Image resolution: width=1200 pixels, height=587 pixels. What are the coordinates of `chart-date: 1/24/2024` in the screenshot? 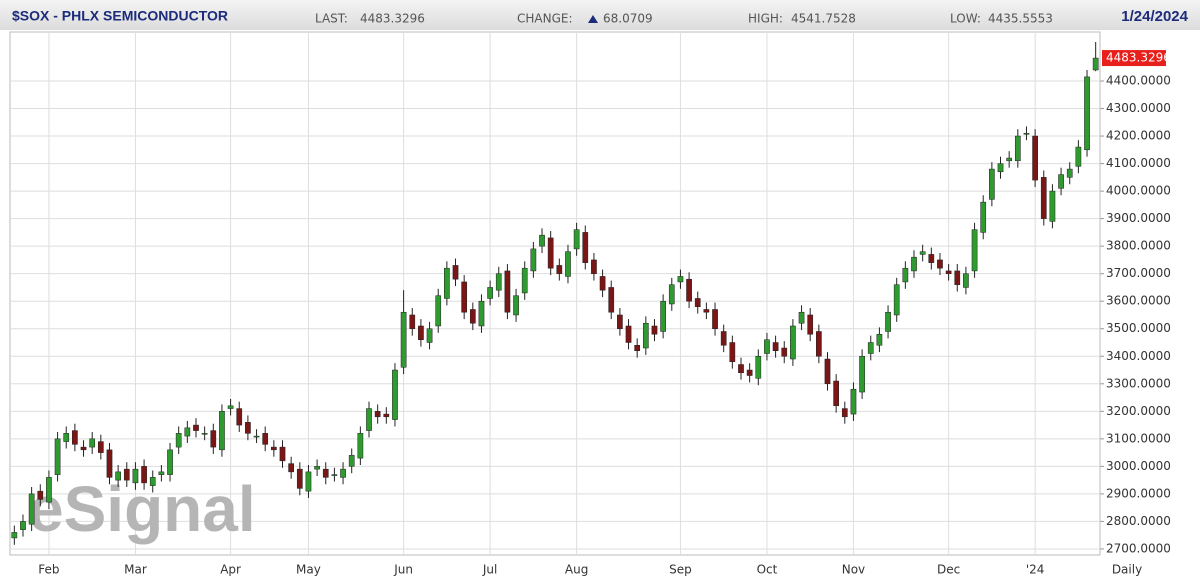 It's located at (1154, 16).